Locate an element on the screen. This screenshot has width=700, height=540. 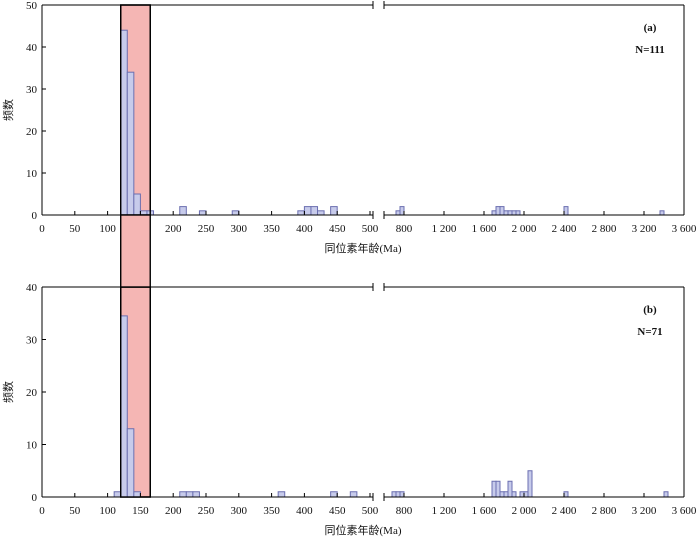
panel-label: (b) is located at coordinates (650, 310).